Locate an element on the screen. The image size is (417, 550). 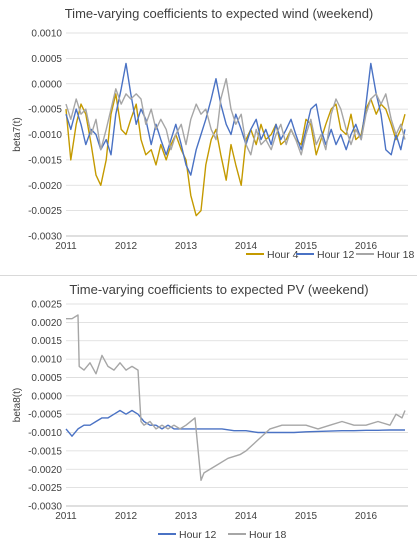
y-tick-label: 0.0025 is located at coordinates (46, 305).